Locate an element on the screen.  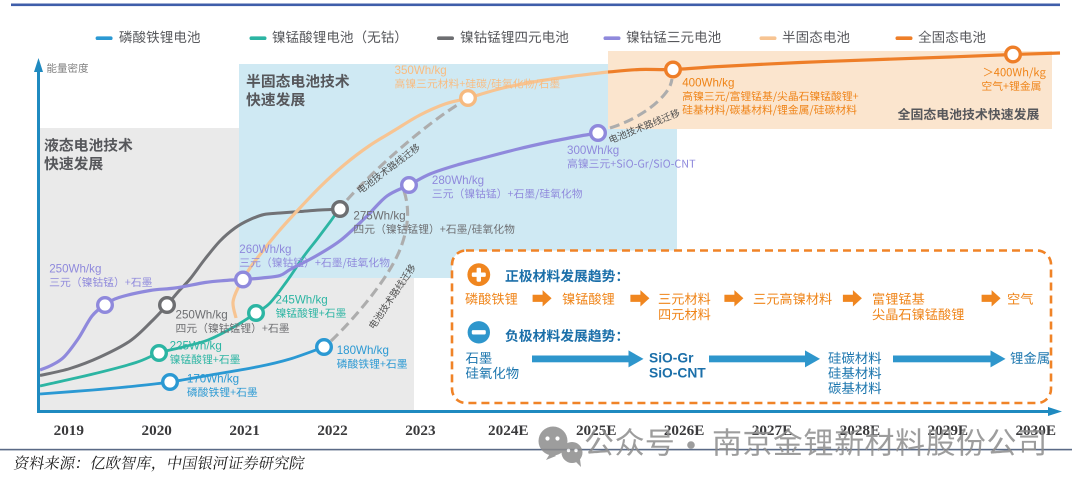
svg-text: 2020 is located at coordinates (157, 430).